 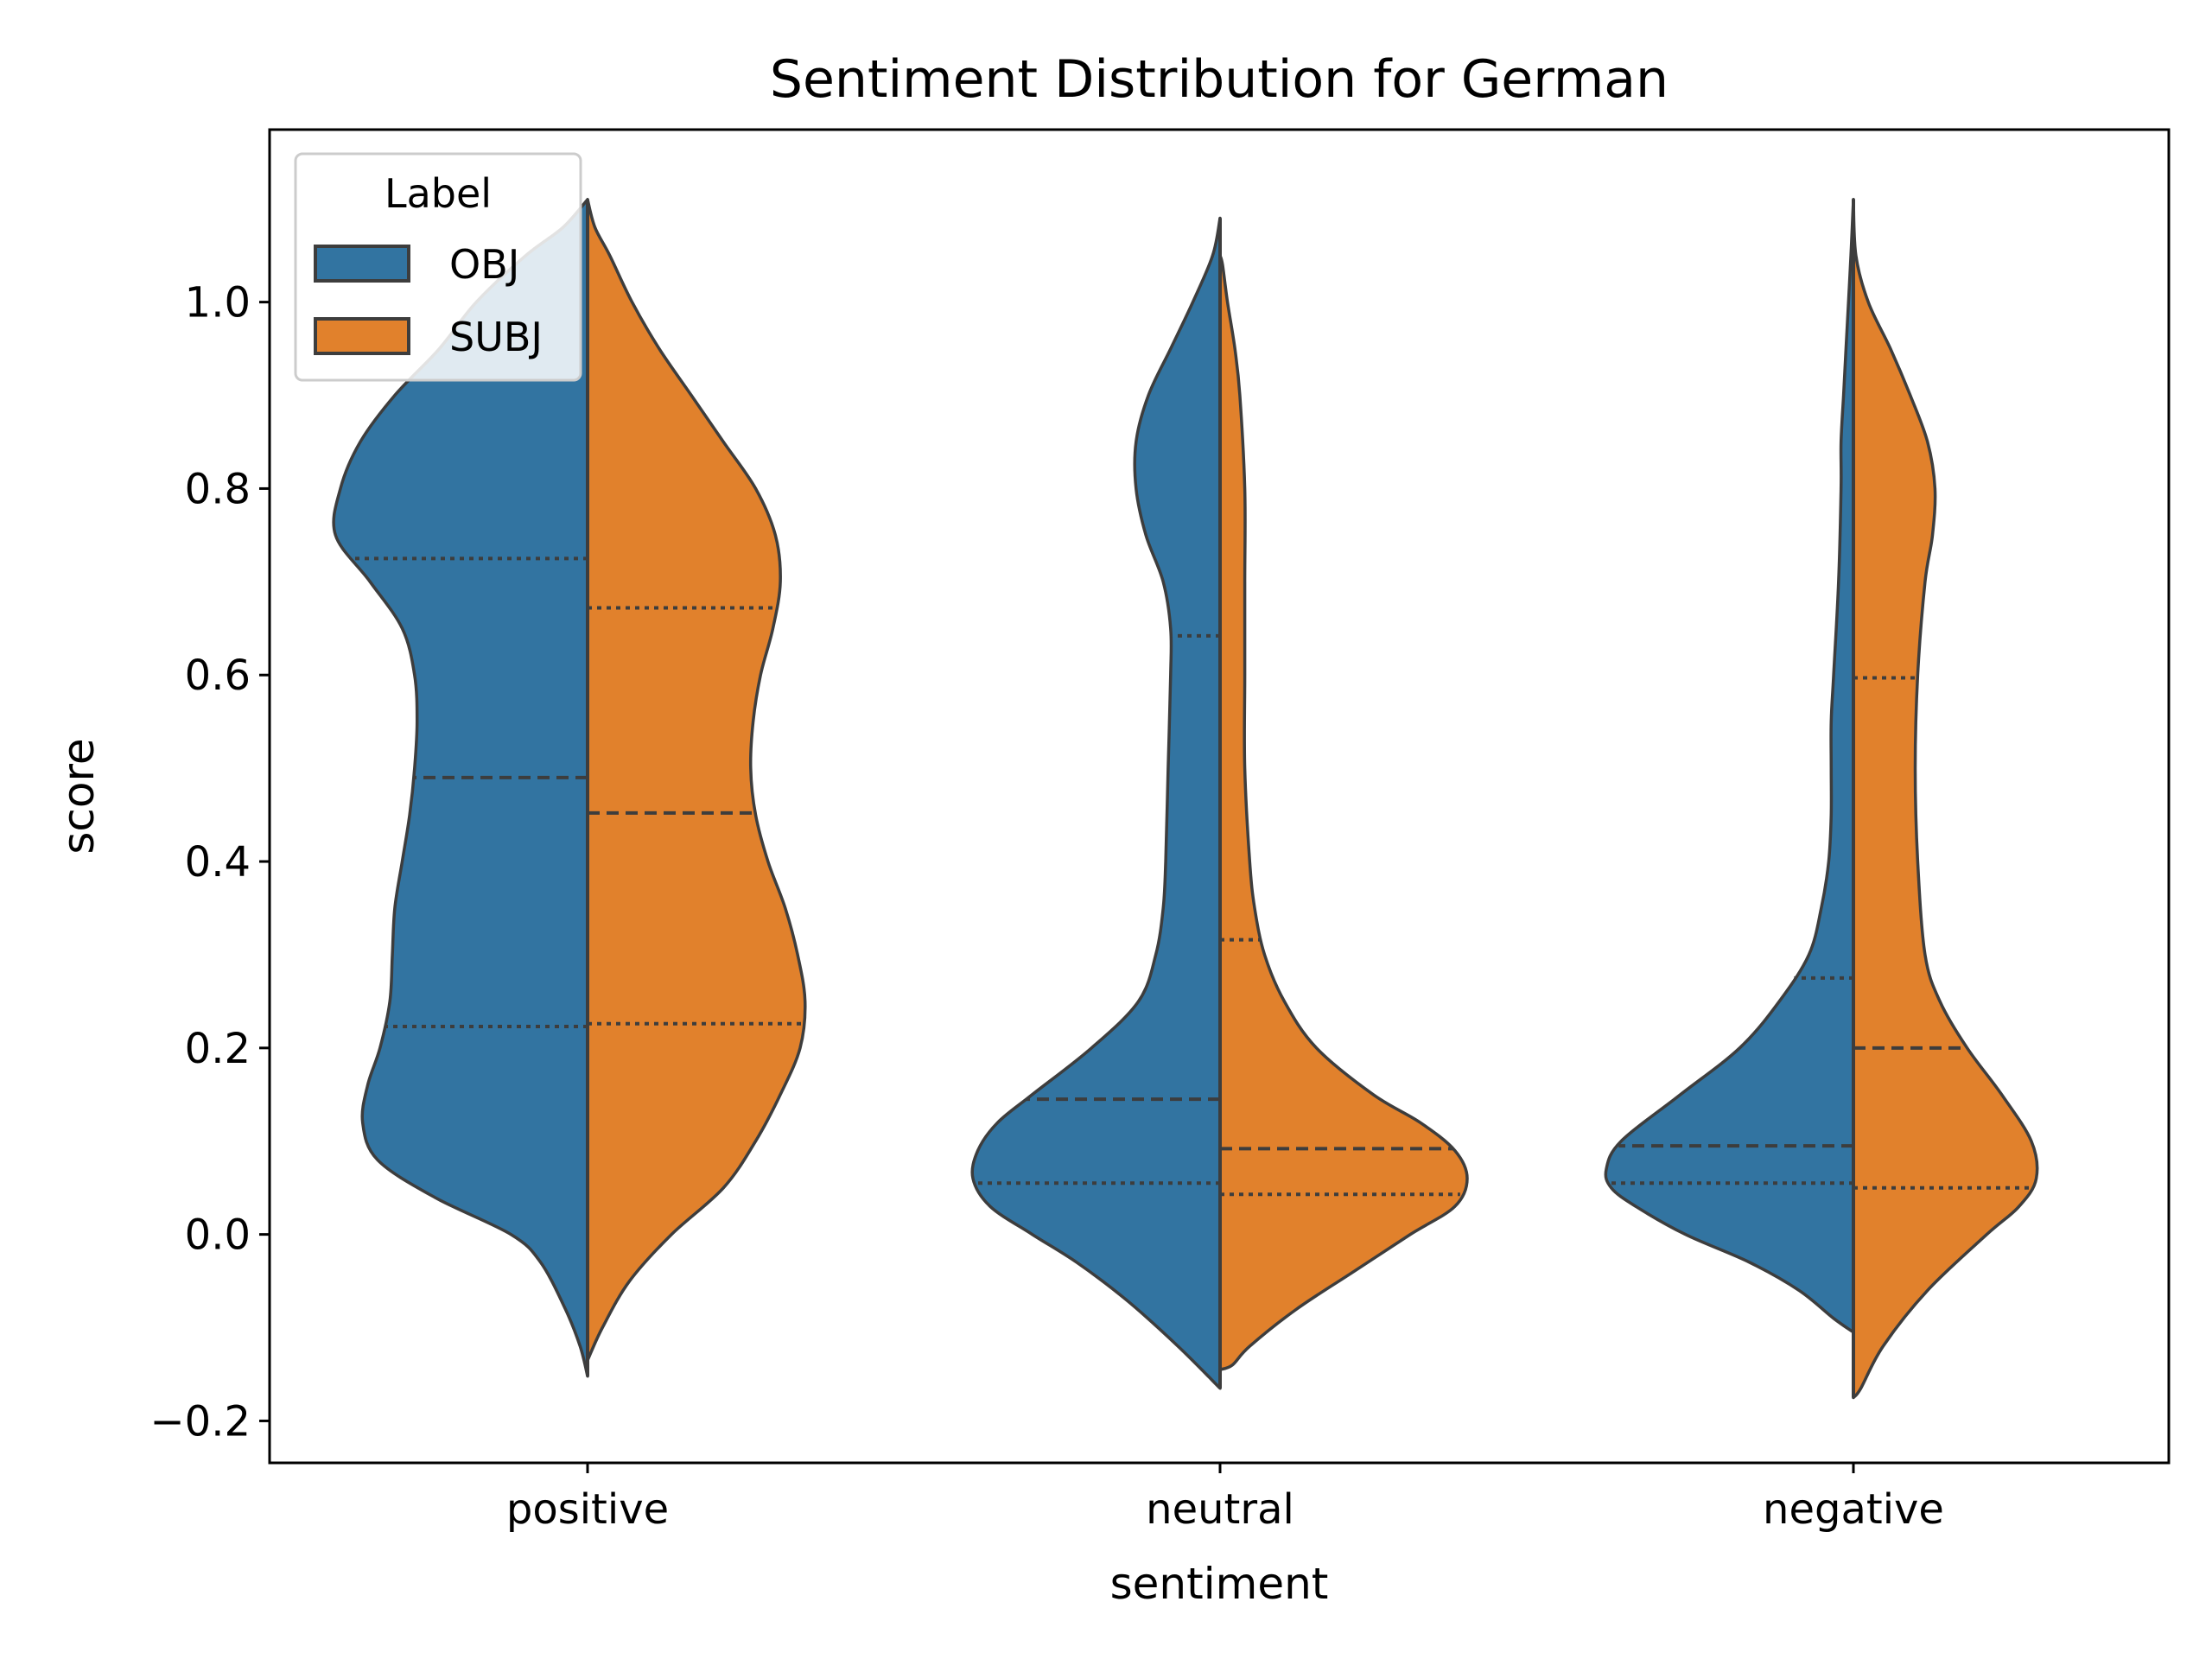 What do you see at coordinates (496, 337) in the screenshot?
I see `legend-label-subj: SUBJ` at bounding box center [496, 337].